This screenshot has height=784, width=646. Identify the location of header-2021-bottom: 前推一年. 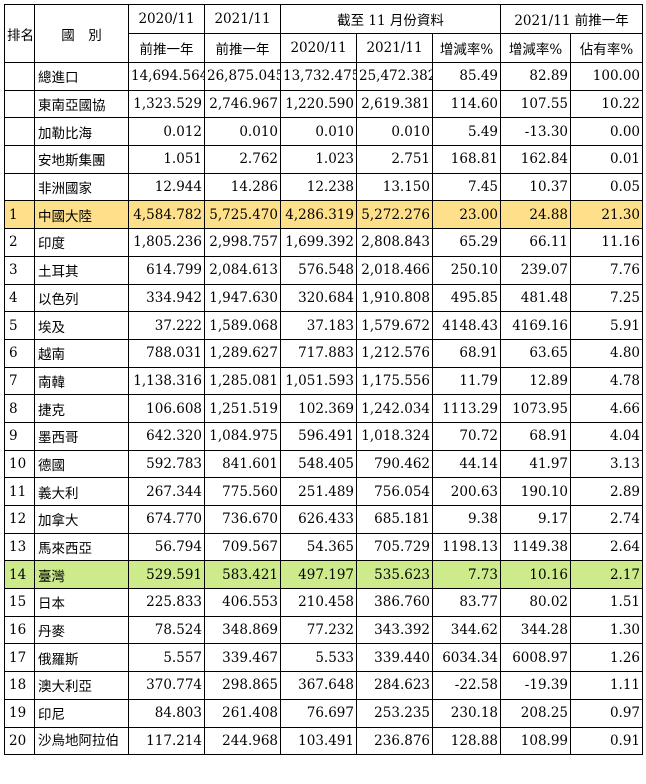
(242, 48).